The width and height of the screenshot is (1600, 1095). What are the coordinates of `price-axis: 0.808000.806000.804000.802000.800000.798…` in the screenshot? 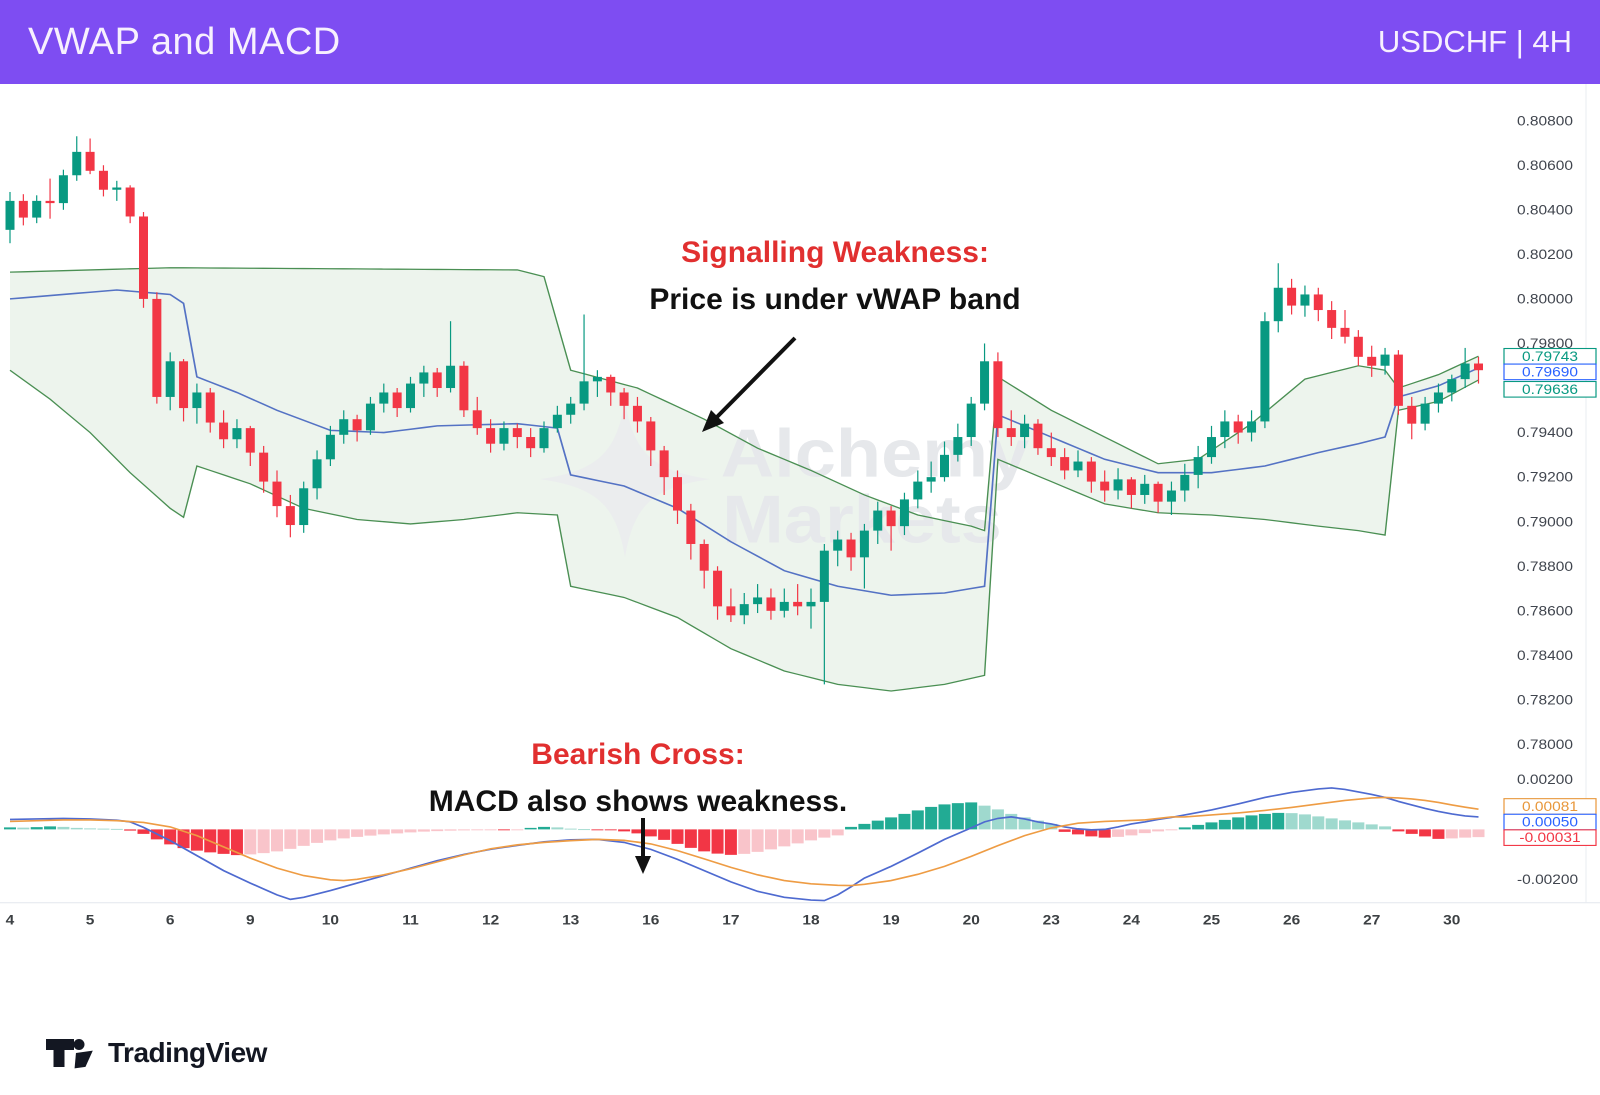 It's located at (1545, 433).